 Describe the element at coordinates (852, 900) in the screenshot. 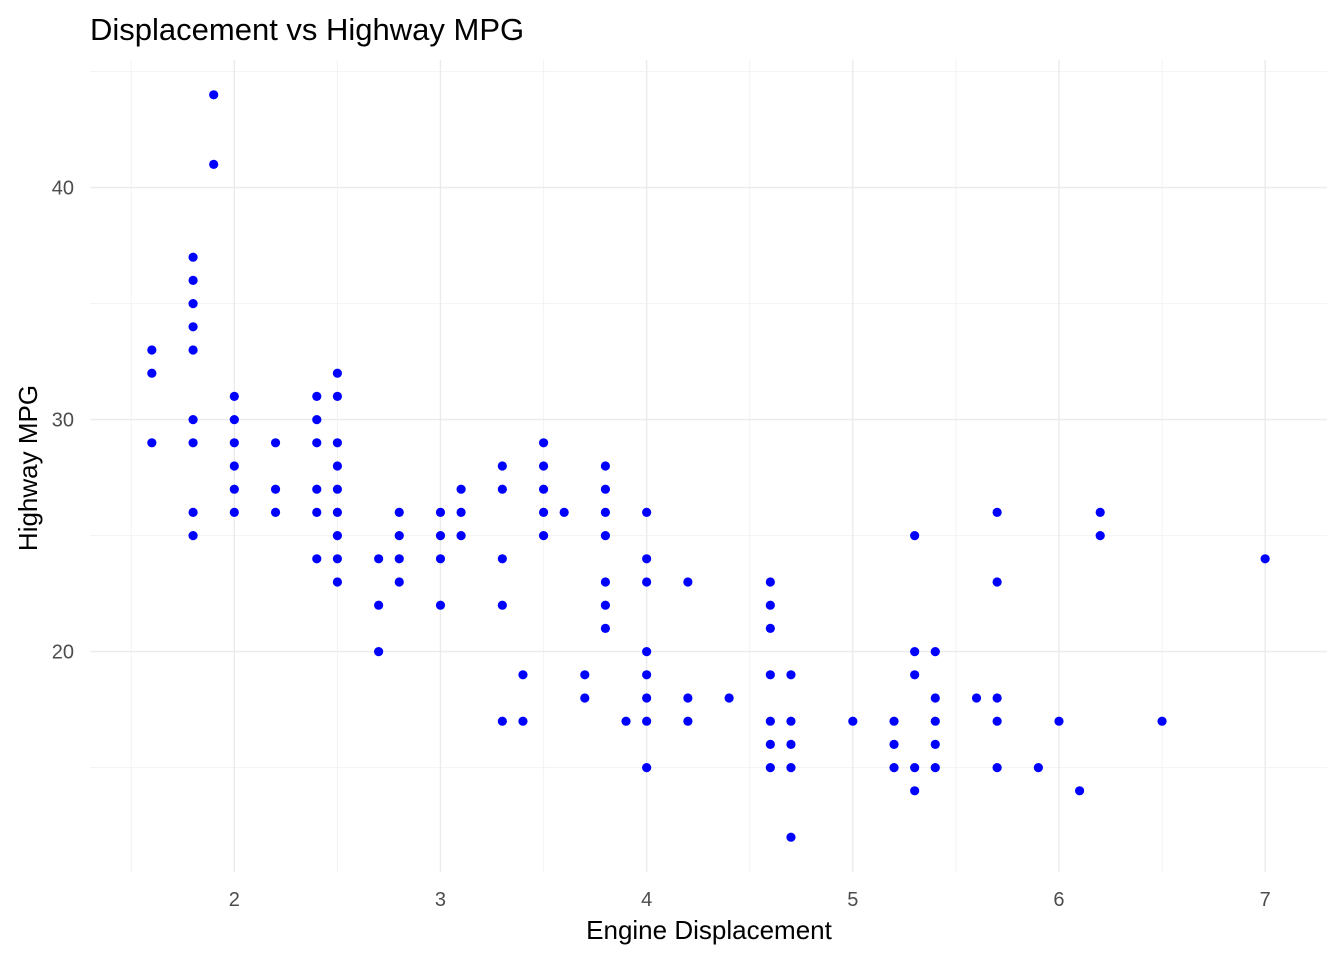

I see `x-tick-label: 5` at that location.